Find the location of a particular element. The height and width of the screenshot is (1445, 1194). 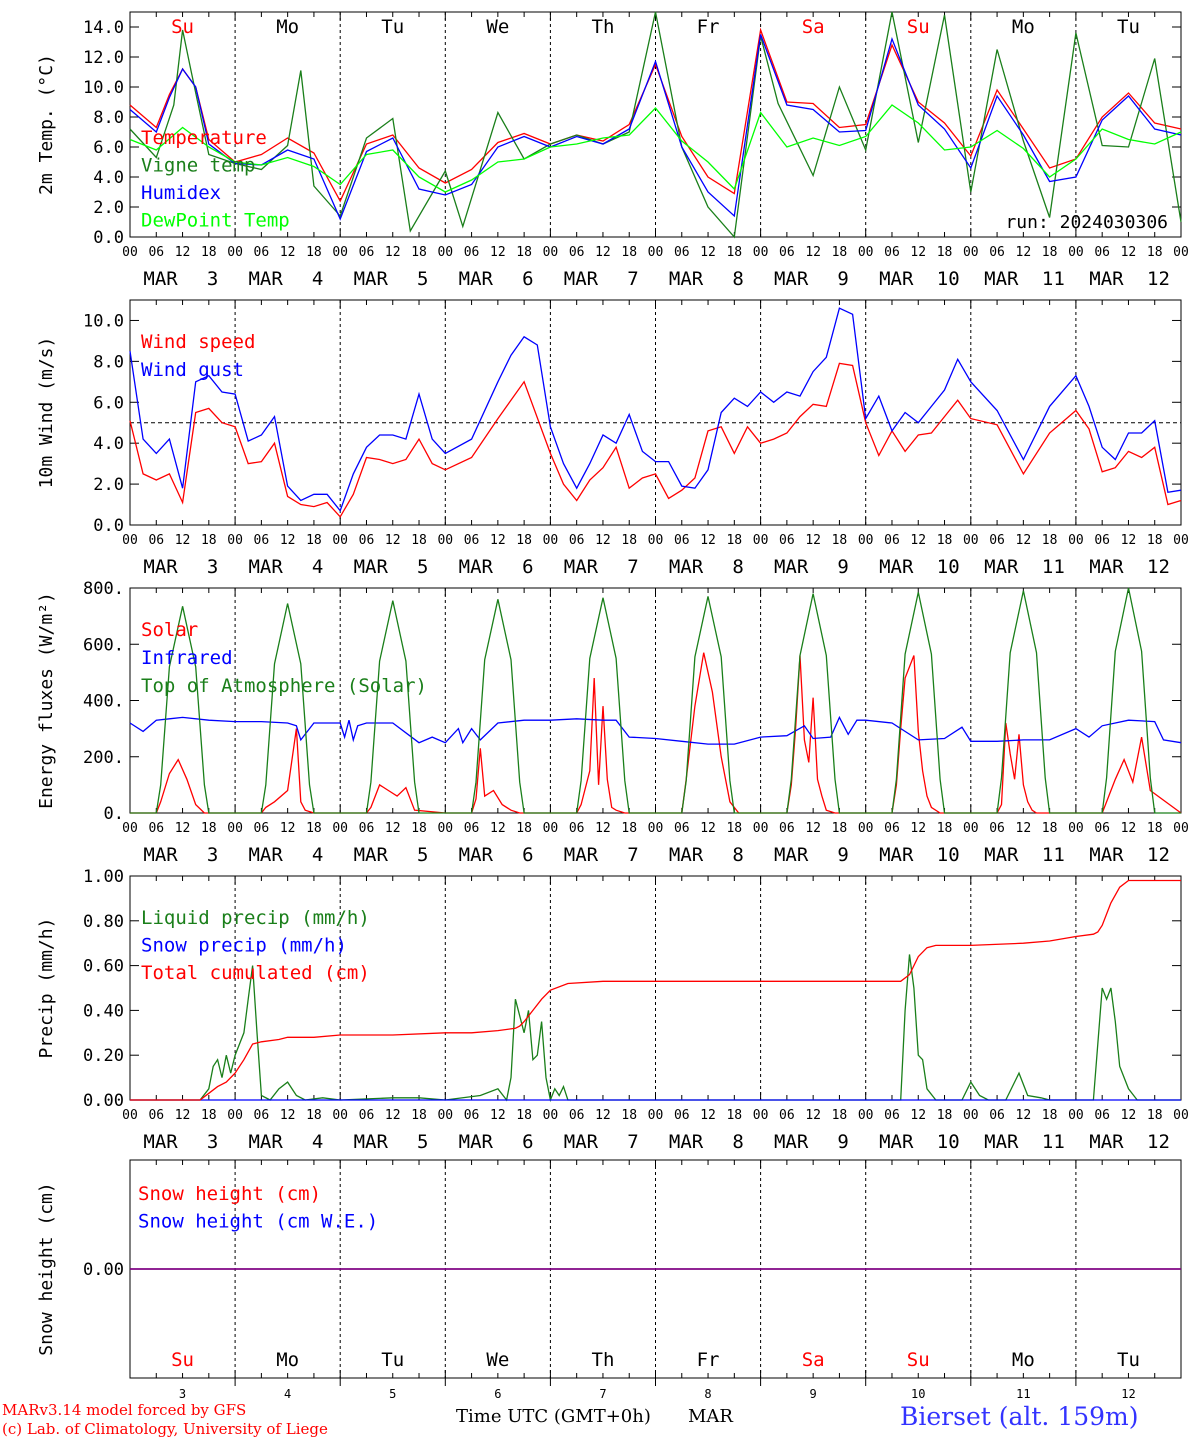

legend-entry: Temperature is located at coordinates (204, 138).